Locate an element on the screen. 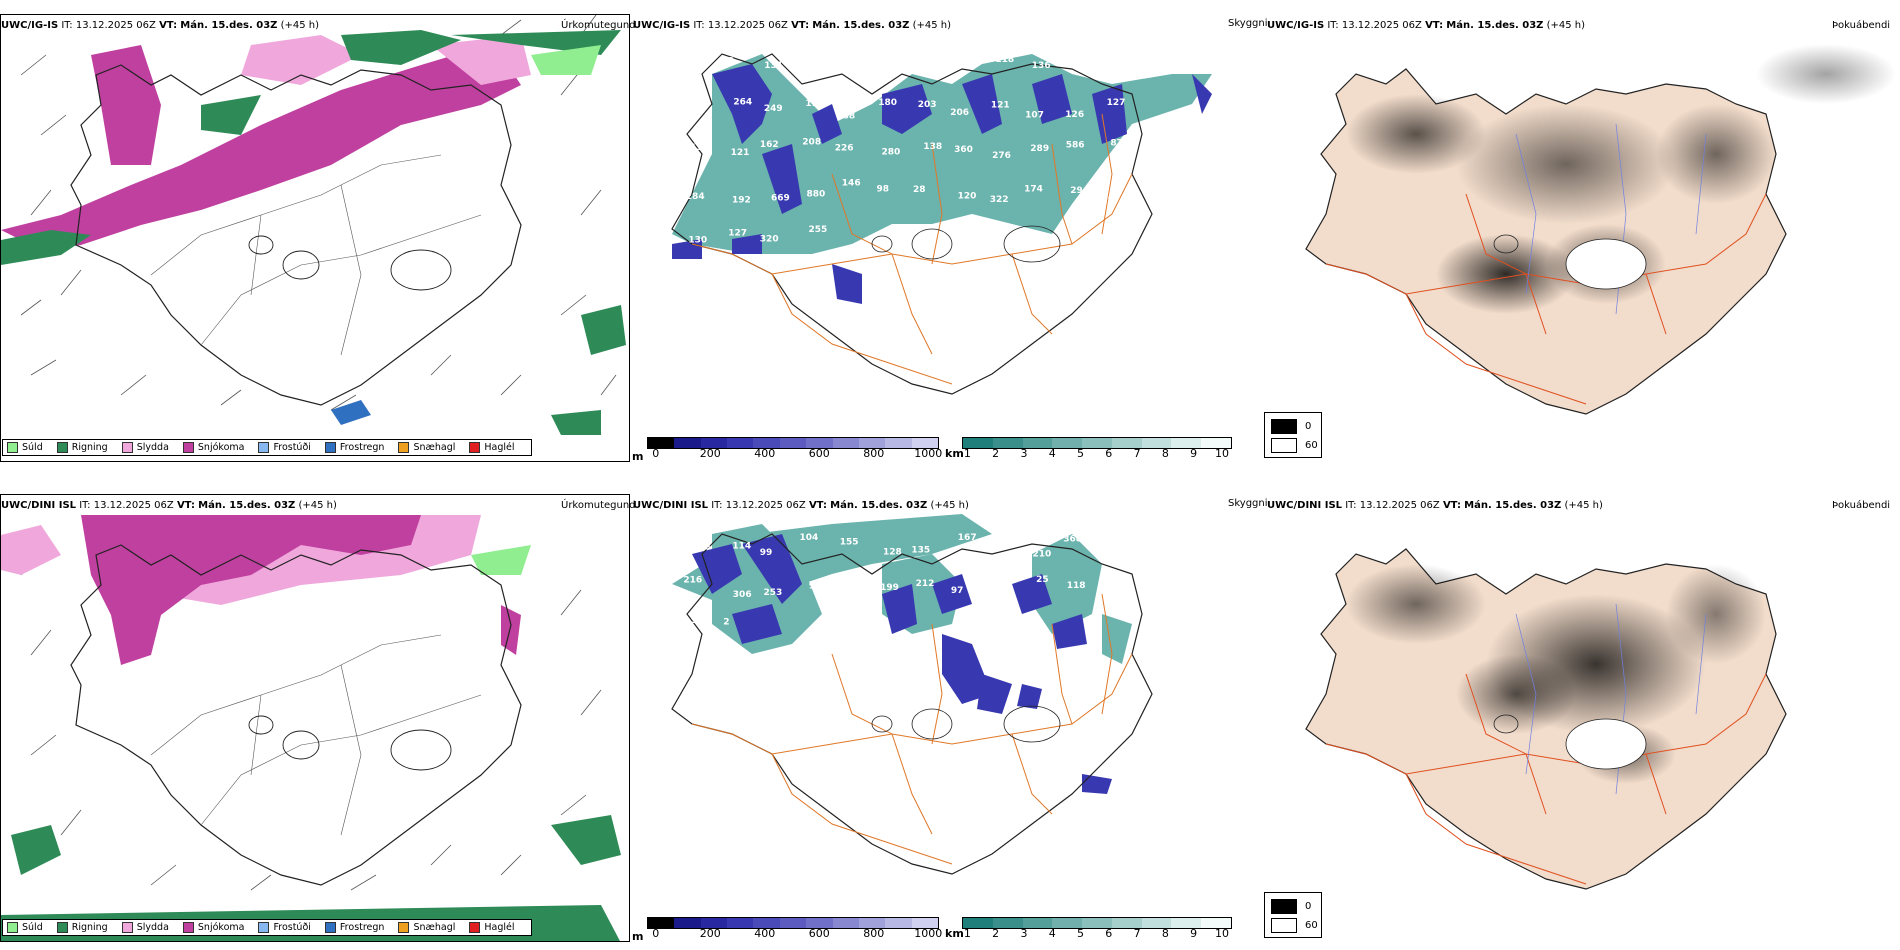 This screenshot has height=950, width=1900. colorbar-tick: 1000 is located at coordinates (928, 453).